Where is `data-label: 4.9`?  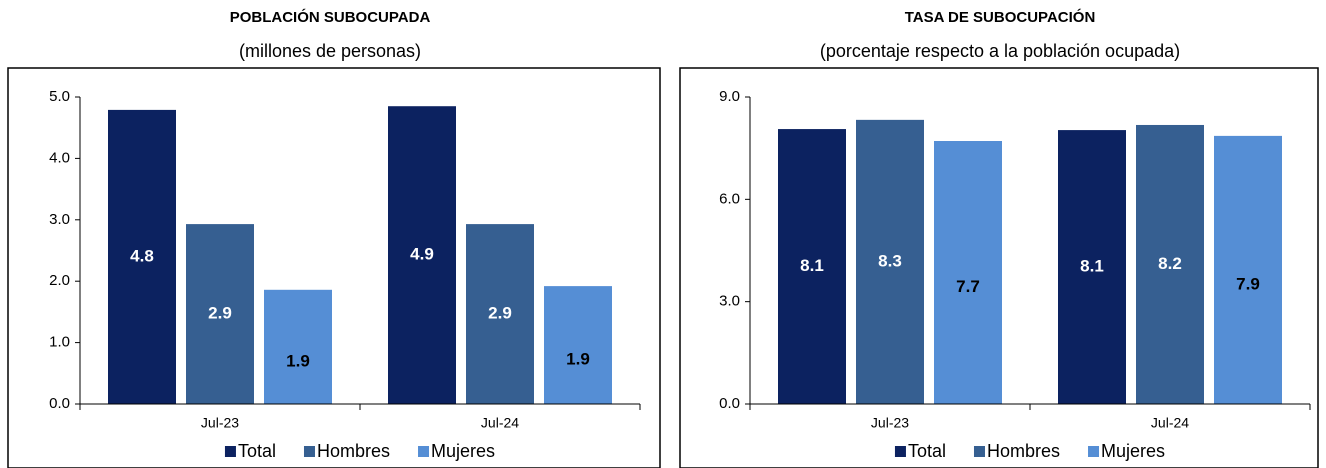
data-label: 4.9 is located at coordinates (422, 254).